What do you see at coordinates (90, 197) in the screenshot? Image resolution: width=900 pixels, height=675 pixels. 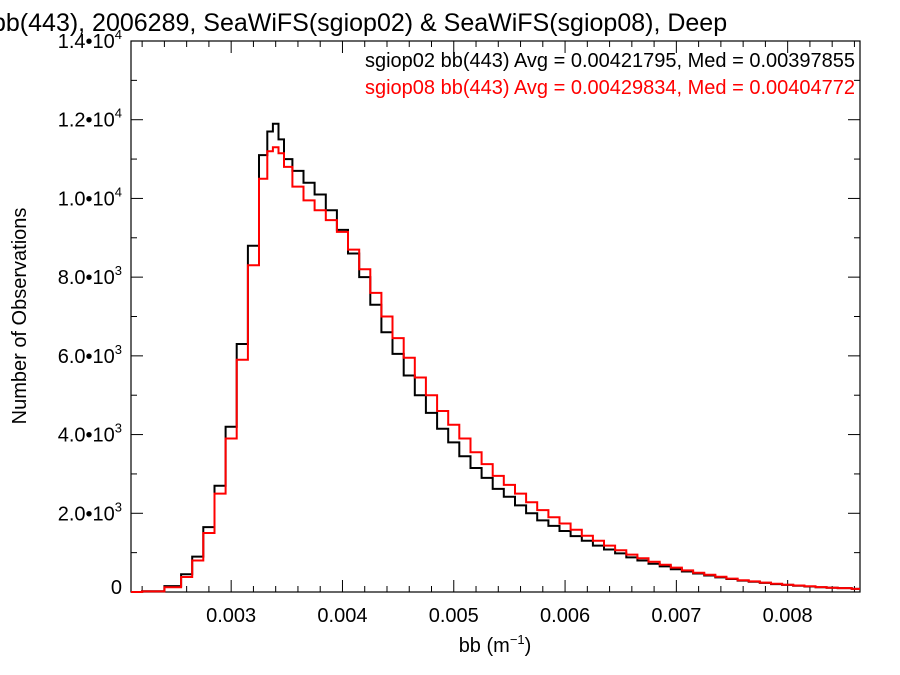 I see `y-tick-label: 1.0•104` at bounding box center [90, 197].